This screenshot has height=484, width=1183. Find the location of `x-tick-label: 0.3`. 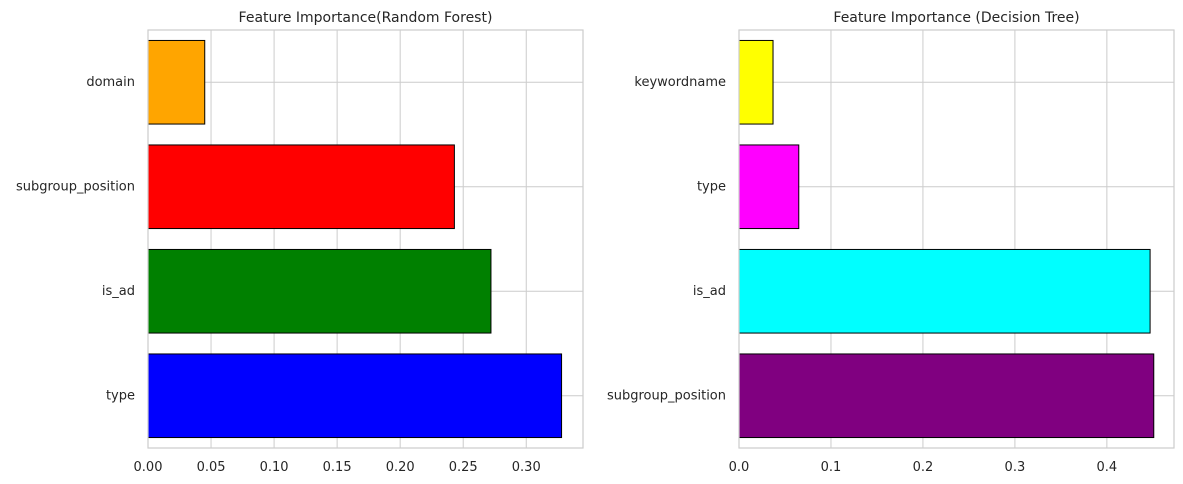

x-tick-label: 0.3 is located at coordinates (1015, 467).